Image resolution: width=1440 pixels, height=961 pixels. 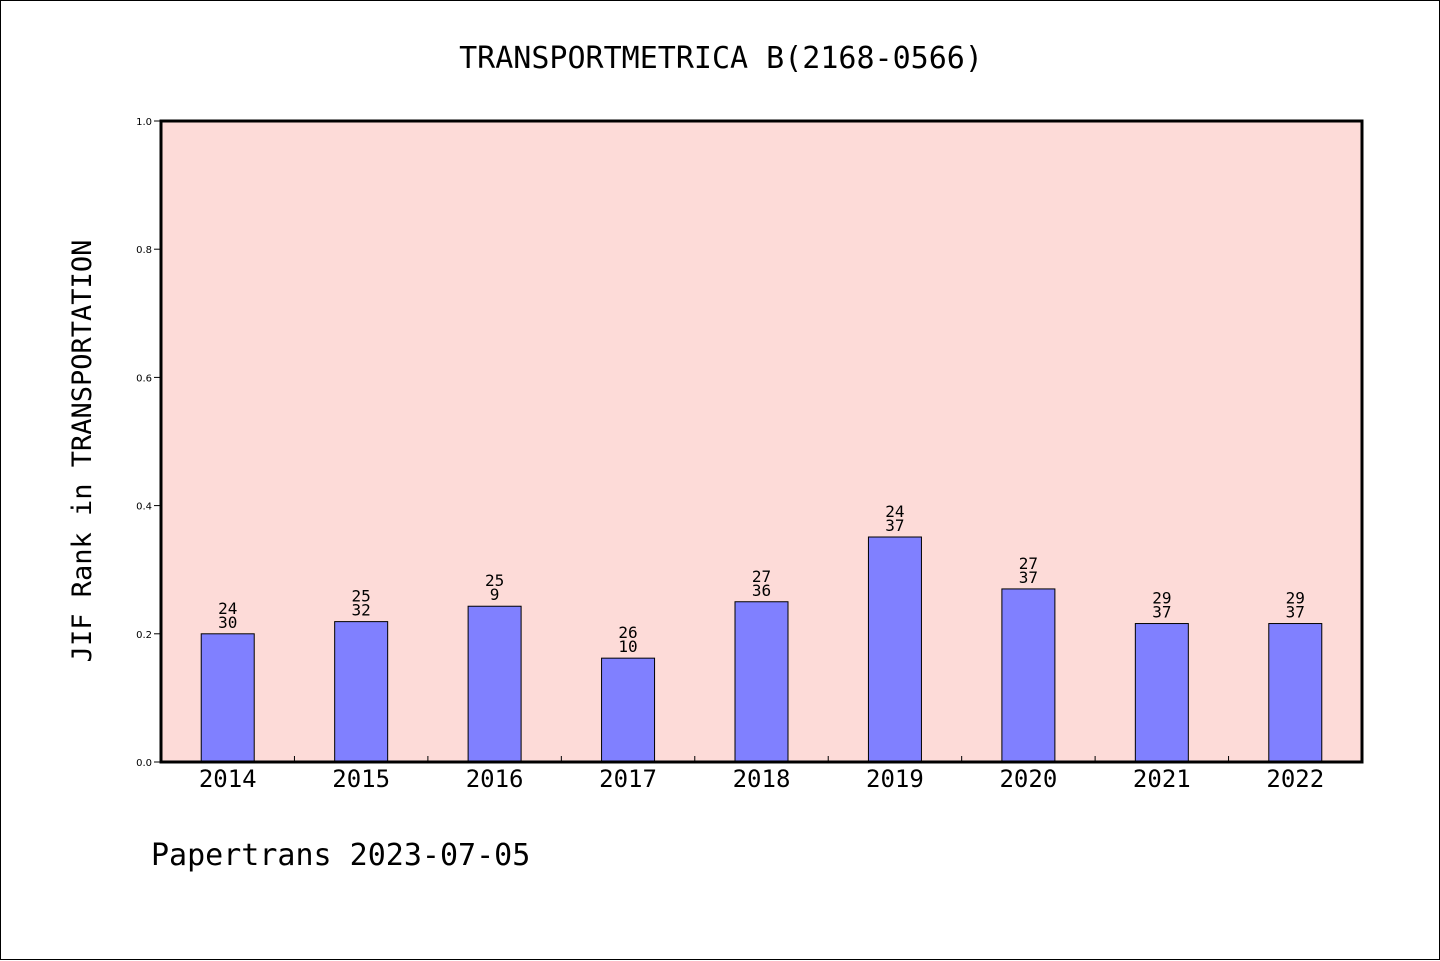 I want to click on bar-total-label: 32, so click(x=361, y=610).